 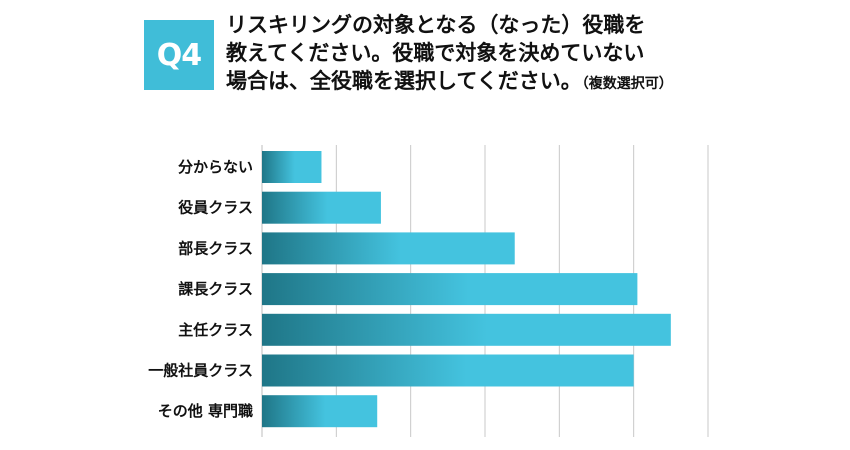 What do you see at coordinates (215, 167) in the screenshot?
I see `category-label: 分からない` at bounding box center [215, 167].